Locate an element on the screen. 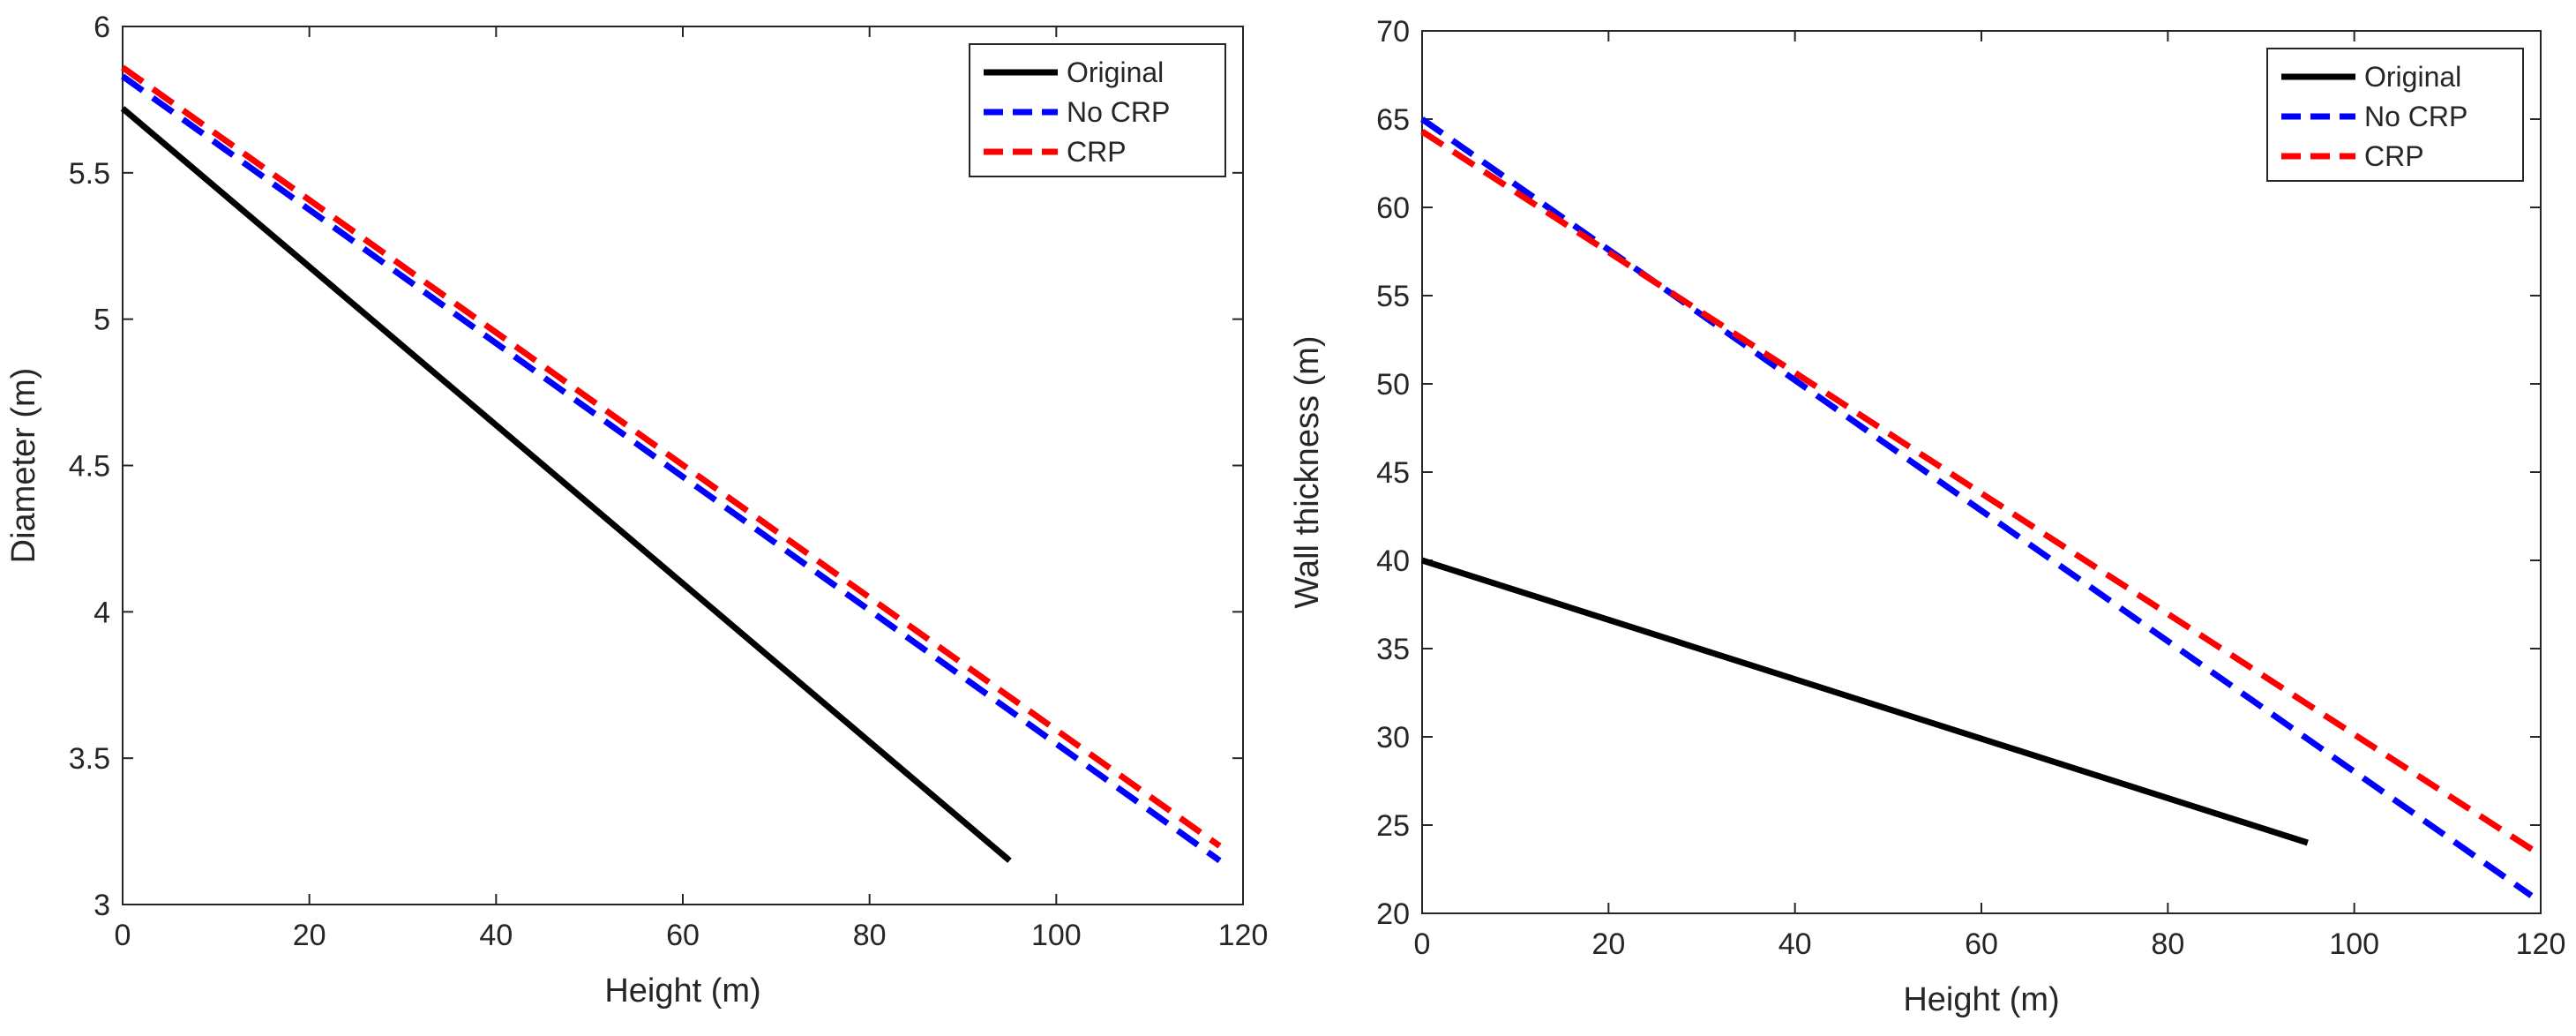 This screenshot has width=2576, height=1036. right-x-tick-label: 120 is located at coordinates (2541, 944).